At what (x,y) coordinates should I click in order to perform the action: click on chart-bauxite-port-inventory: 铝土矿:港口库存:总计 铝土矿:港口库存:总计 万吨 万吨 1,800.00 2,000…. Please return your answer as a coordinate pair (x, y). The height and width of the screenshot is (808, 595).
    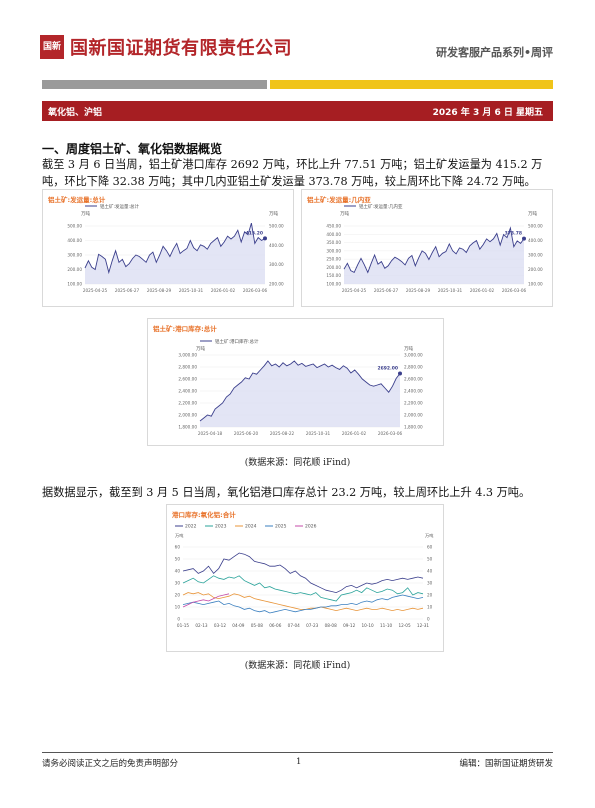
    Looking at the image, I should click on (295, 382).